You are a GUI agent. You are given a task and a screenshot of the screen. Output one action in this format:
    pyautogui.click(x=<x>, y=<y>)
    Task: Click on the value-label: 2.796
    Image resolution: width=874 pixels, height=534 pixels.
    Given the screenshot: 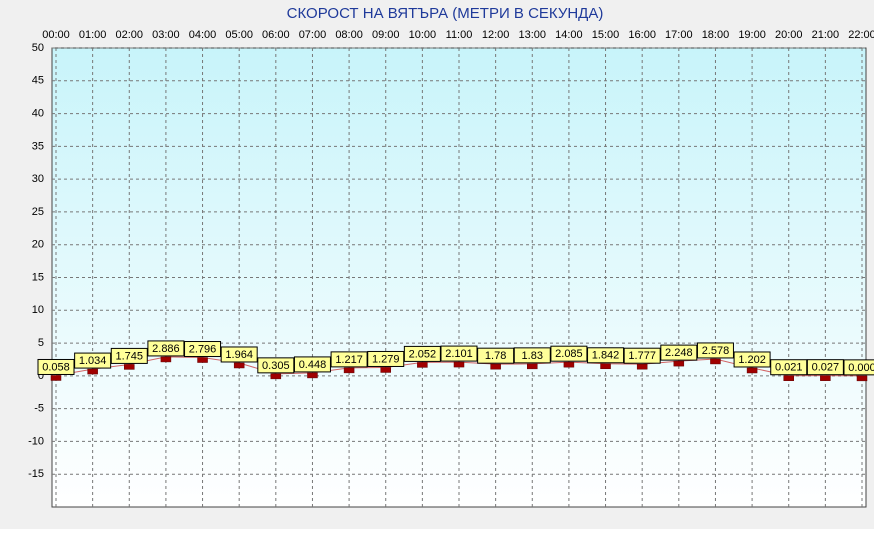 What is the action you would take?
    pyautogui.click(x=203, y=349)
    